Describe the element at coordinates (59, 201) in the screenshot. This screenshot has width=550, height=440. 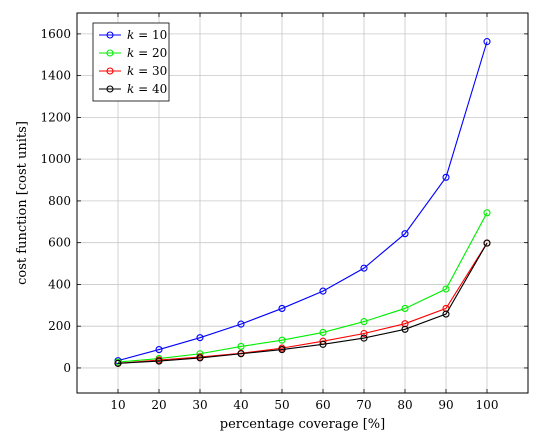
I see `y-tick-label: 800` at that location.